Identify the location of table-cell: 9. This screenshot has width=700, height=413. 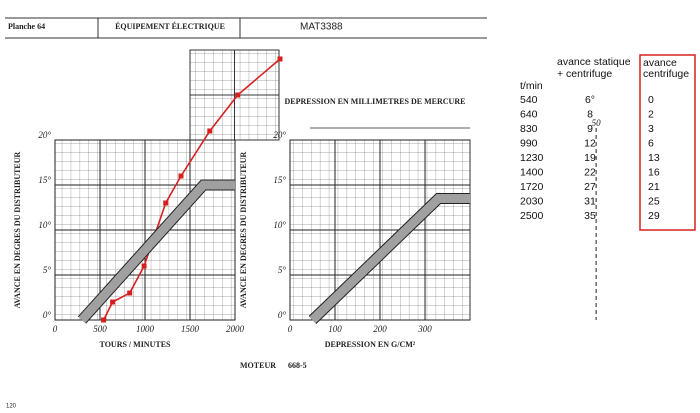
(590, 129).